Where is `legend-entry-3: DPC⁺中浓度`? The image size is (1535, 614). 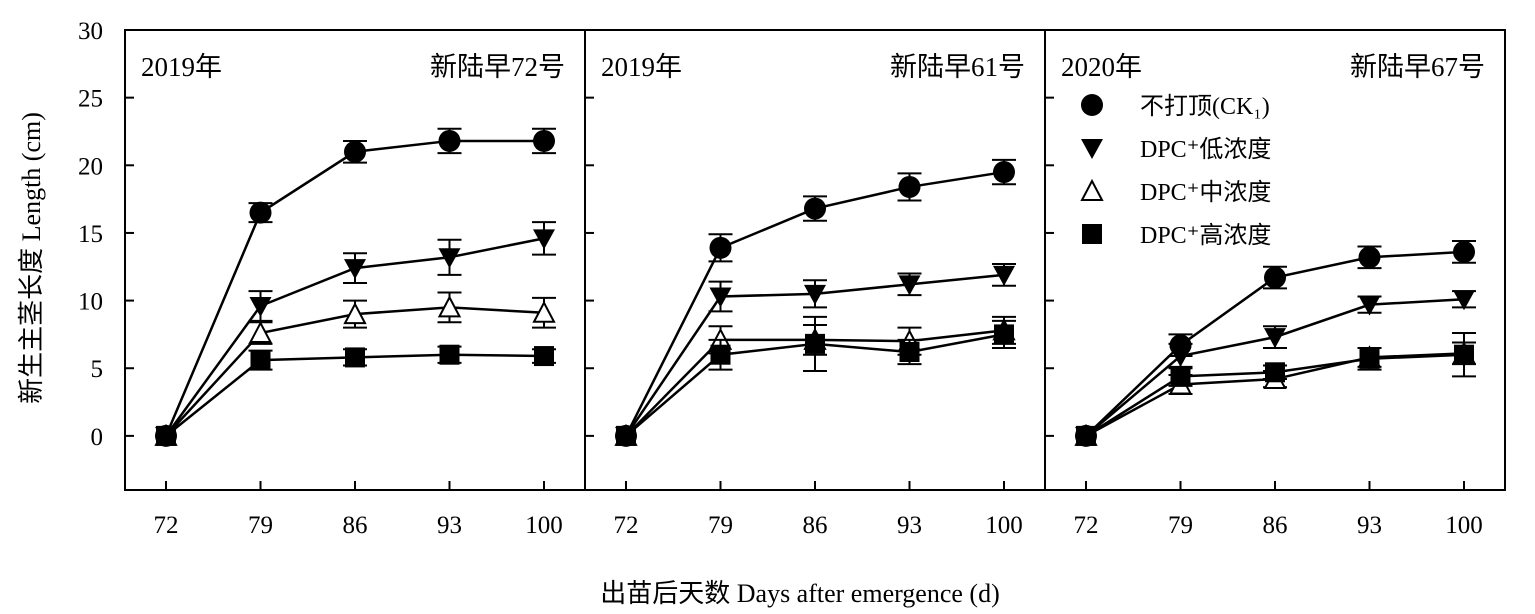 legend-entry-3: DPC⁺中浓度 is located at coordinates (1175, 192).